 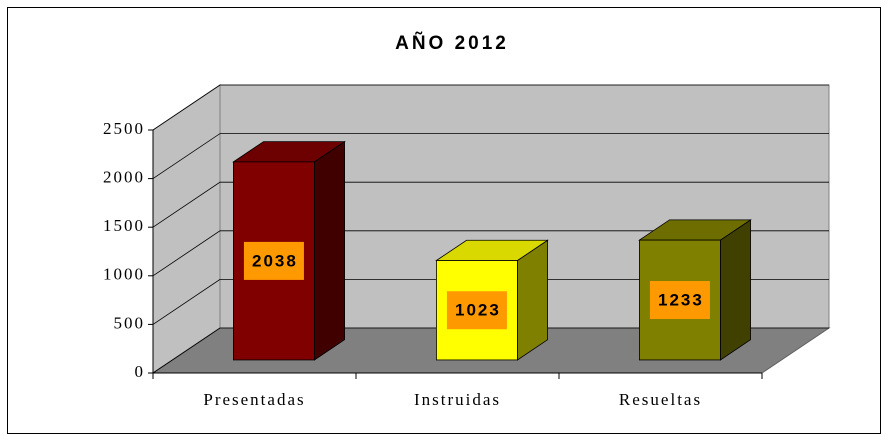 I want to click on y-tick-label: 2500, so click(x=124, y=128).